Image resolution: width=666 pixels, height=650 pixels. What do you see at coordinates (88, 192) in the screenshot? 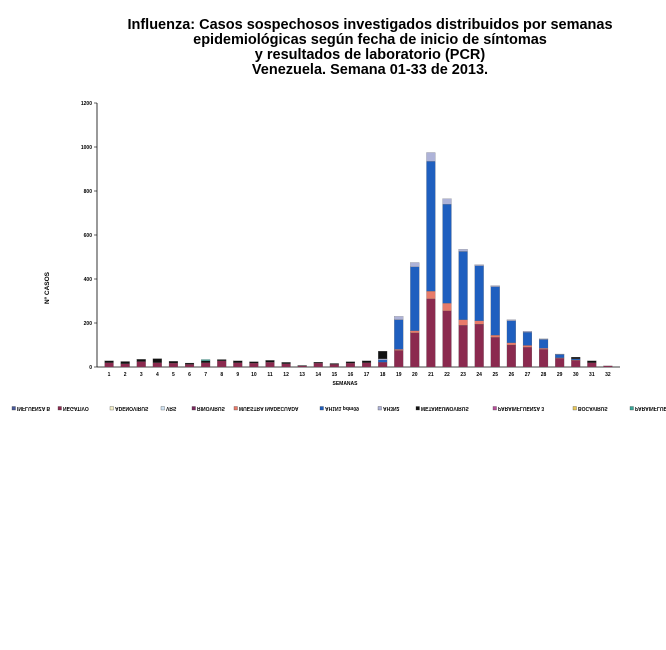
I see `y-tick-label: 800` at bounding box center [88, 192].